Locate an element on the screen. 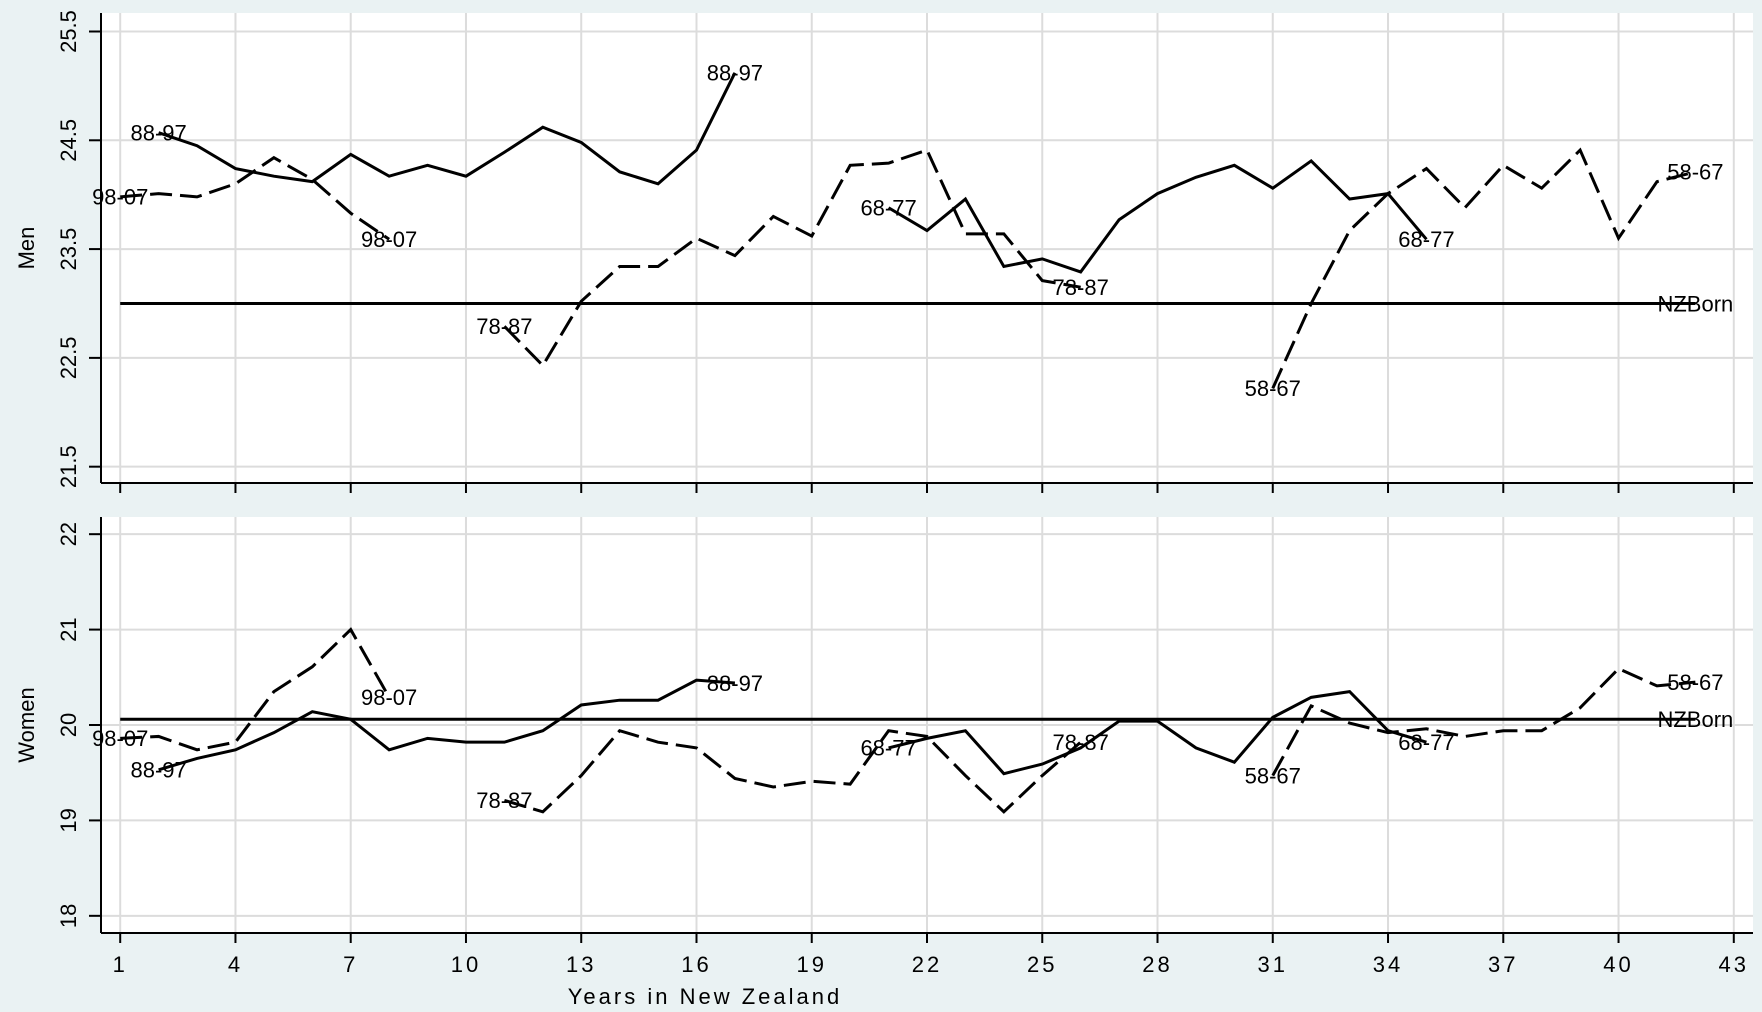 This screenshot has height=1012, width=1762. y-axis-title: Men is located at coordinates (26, 248).